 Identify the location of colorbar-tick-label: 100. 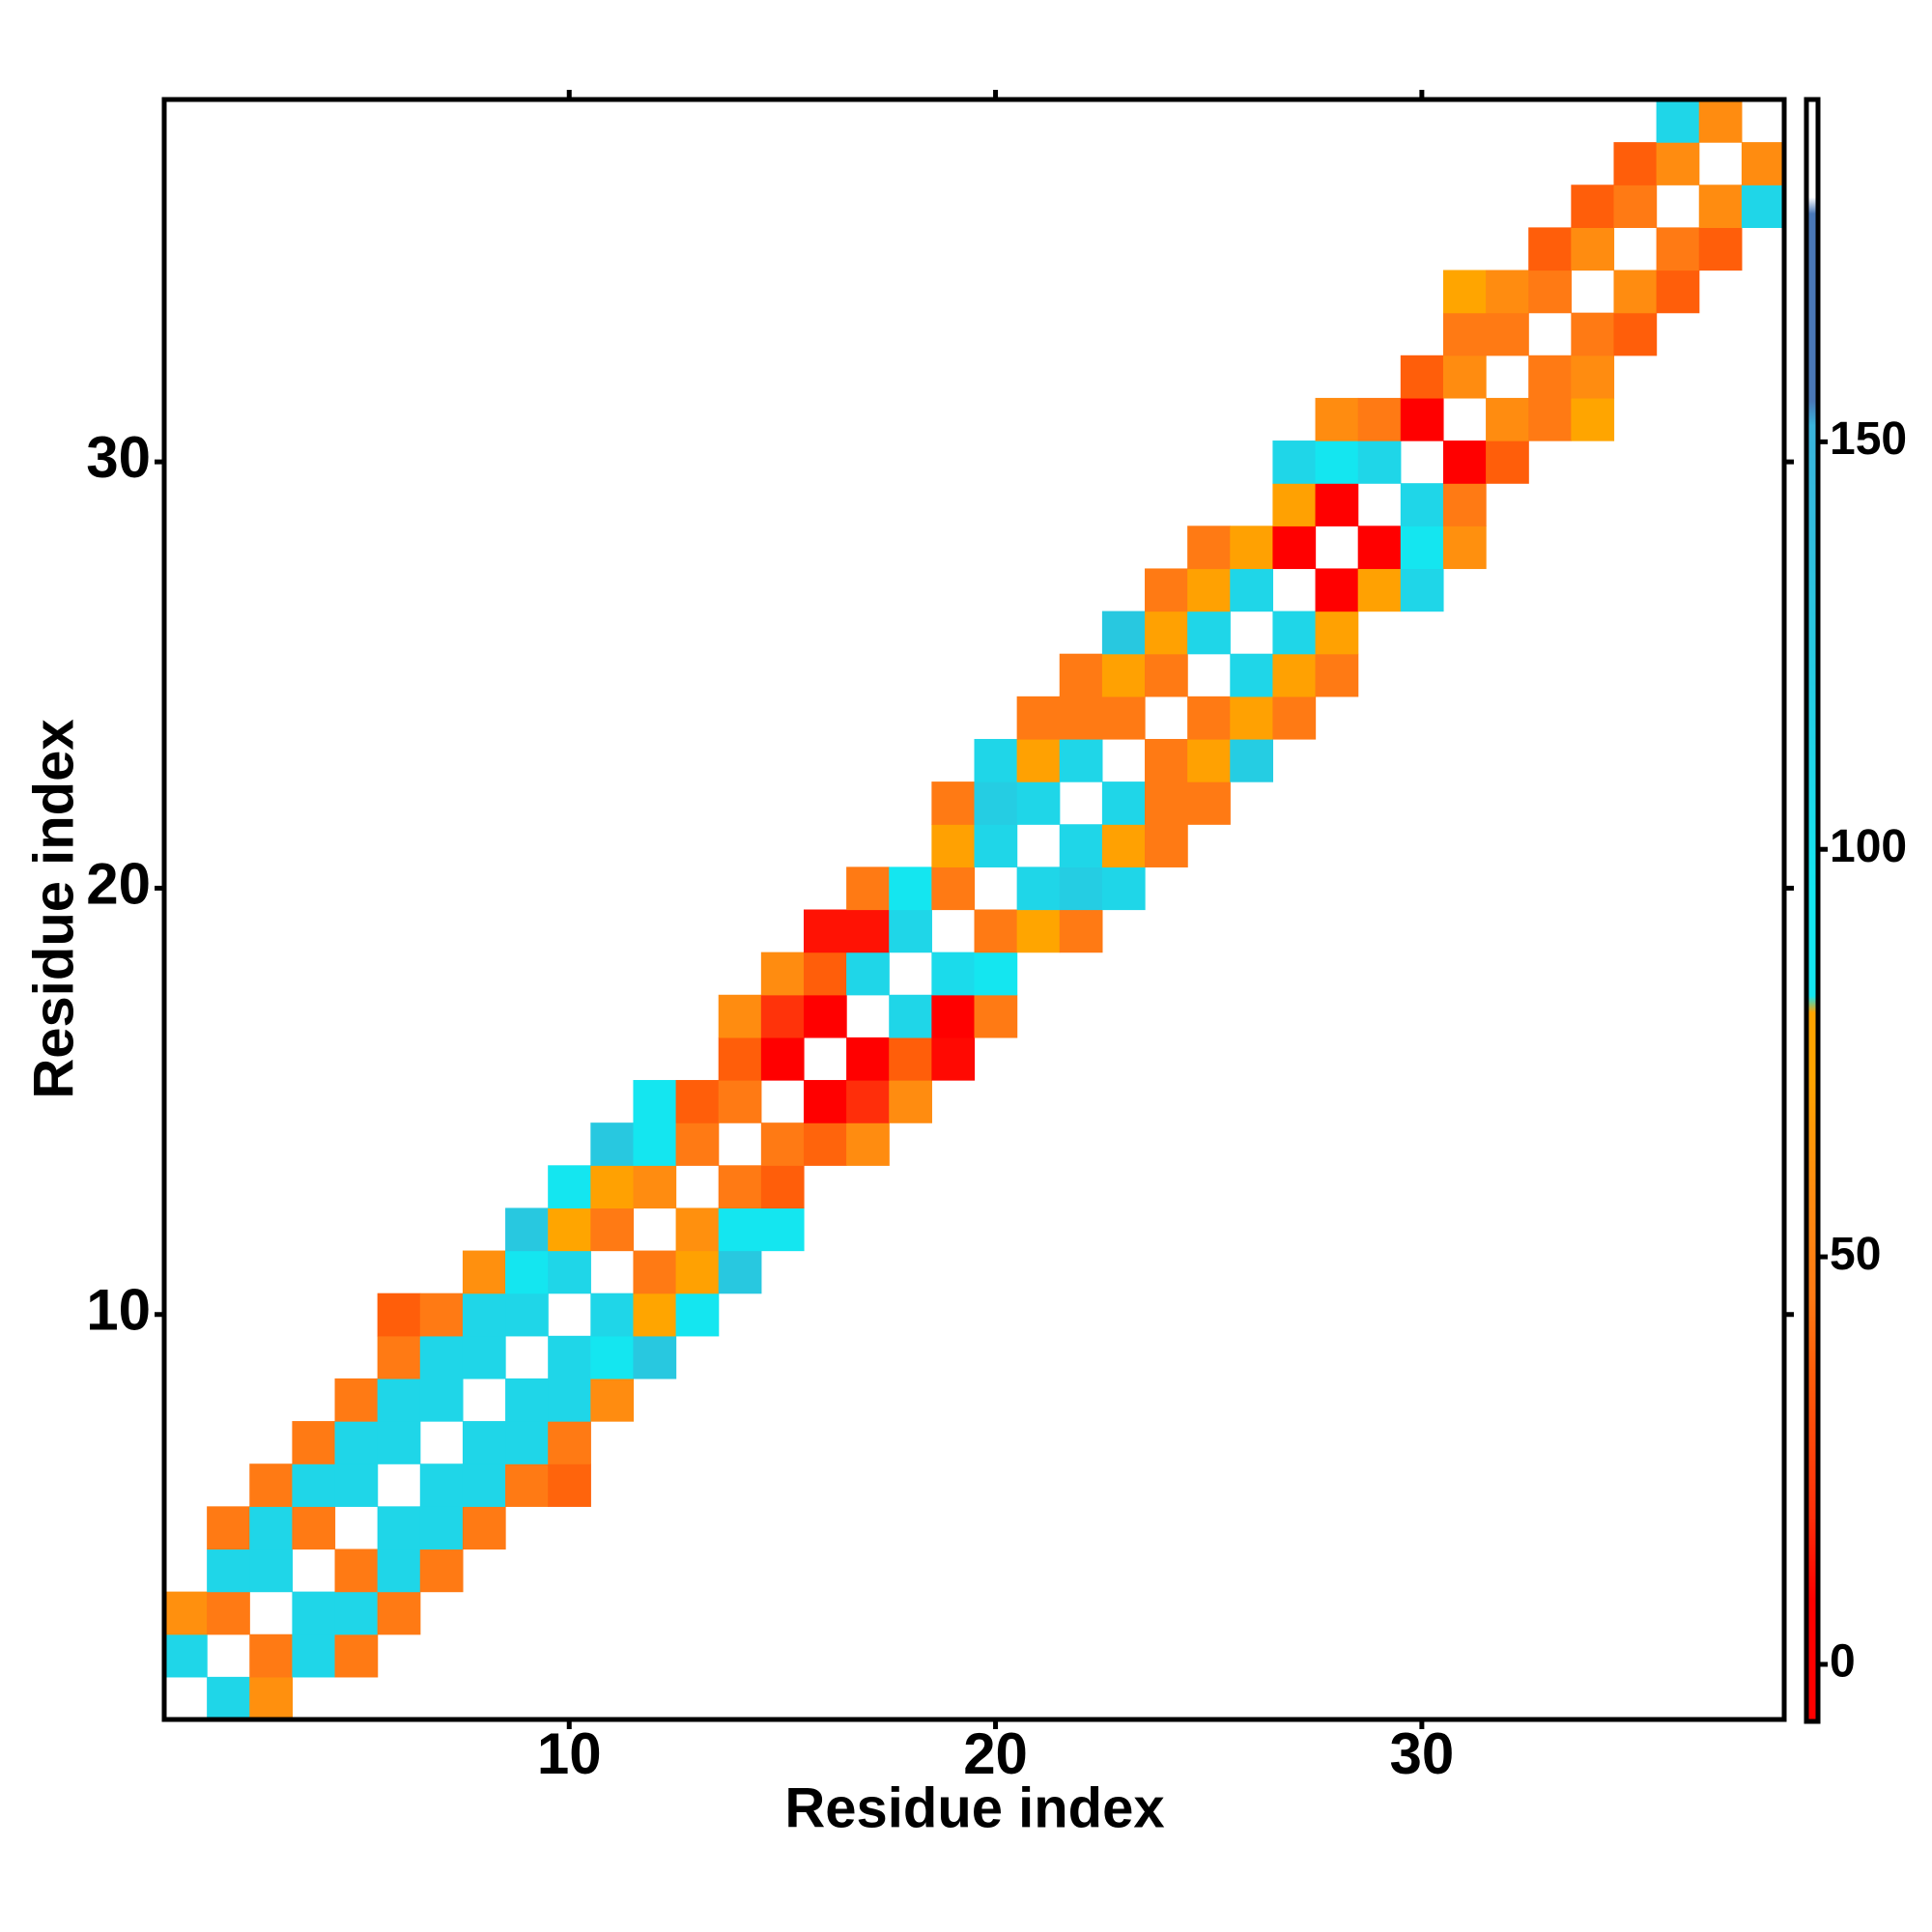
(1868, 846).